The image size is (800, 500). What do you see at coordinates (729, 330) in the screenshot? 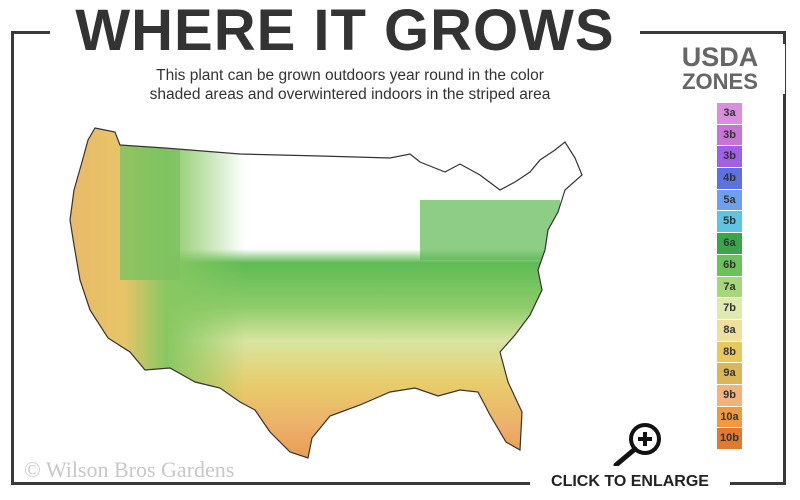
I see `legend-zone-8a: 8a` at bounding box center [729, 330].